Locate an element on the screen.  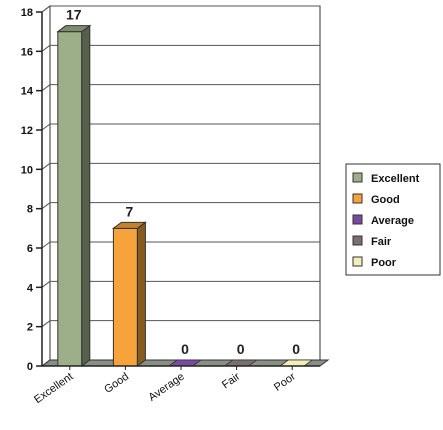
legend-item-poor: Poor is located at coordinates (374, 262).